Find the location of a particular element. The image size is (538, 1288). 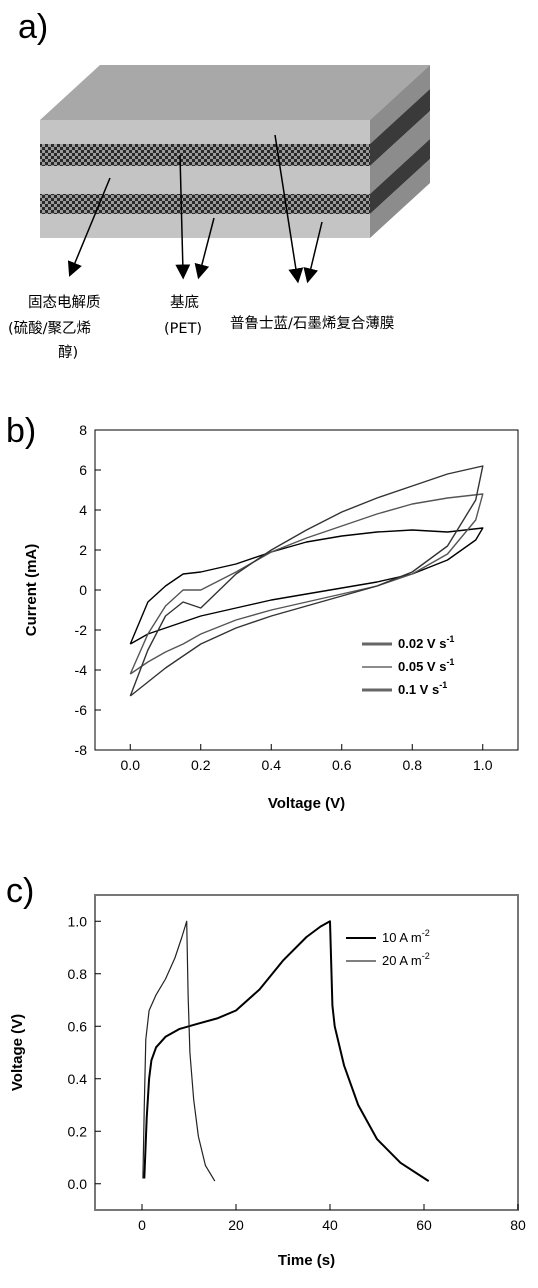

x-tick-label: 20 is located at coordinates (236, 1225).